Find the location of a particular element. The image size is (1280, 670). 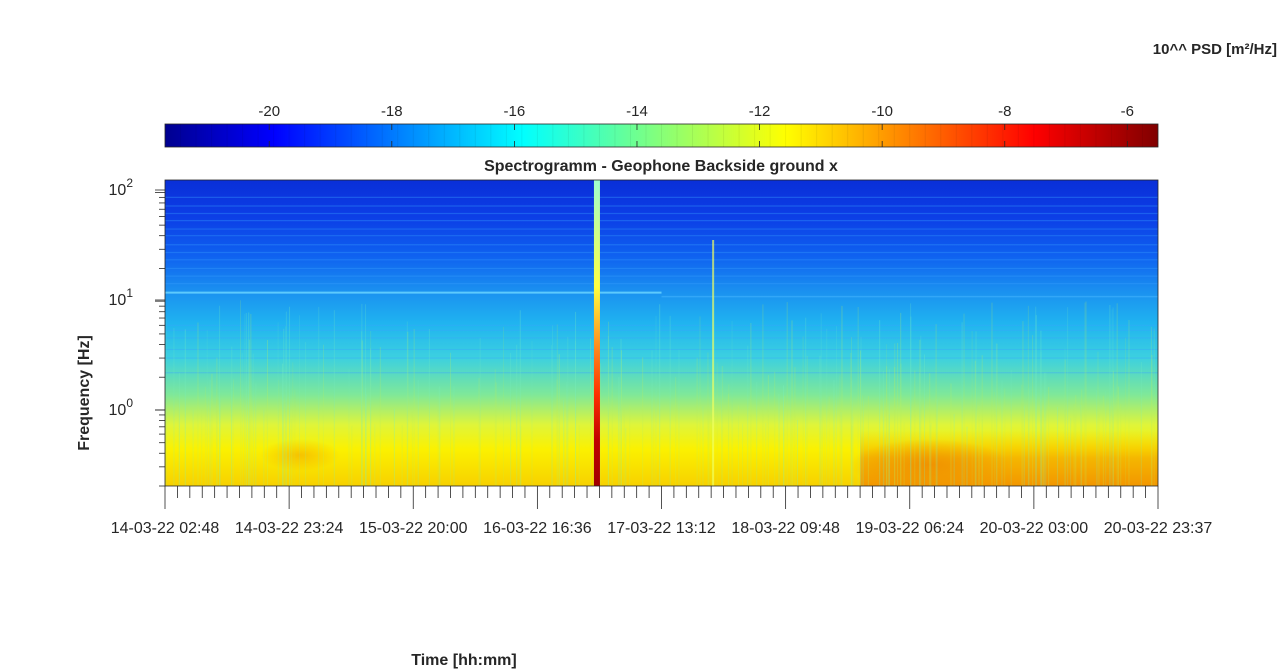

y-tick-label: 10⁰ is located at coordinates (121, 407).